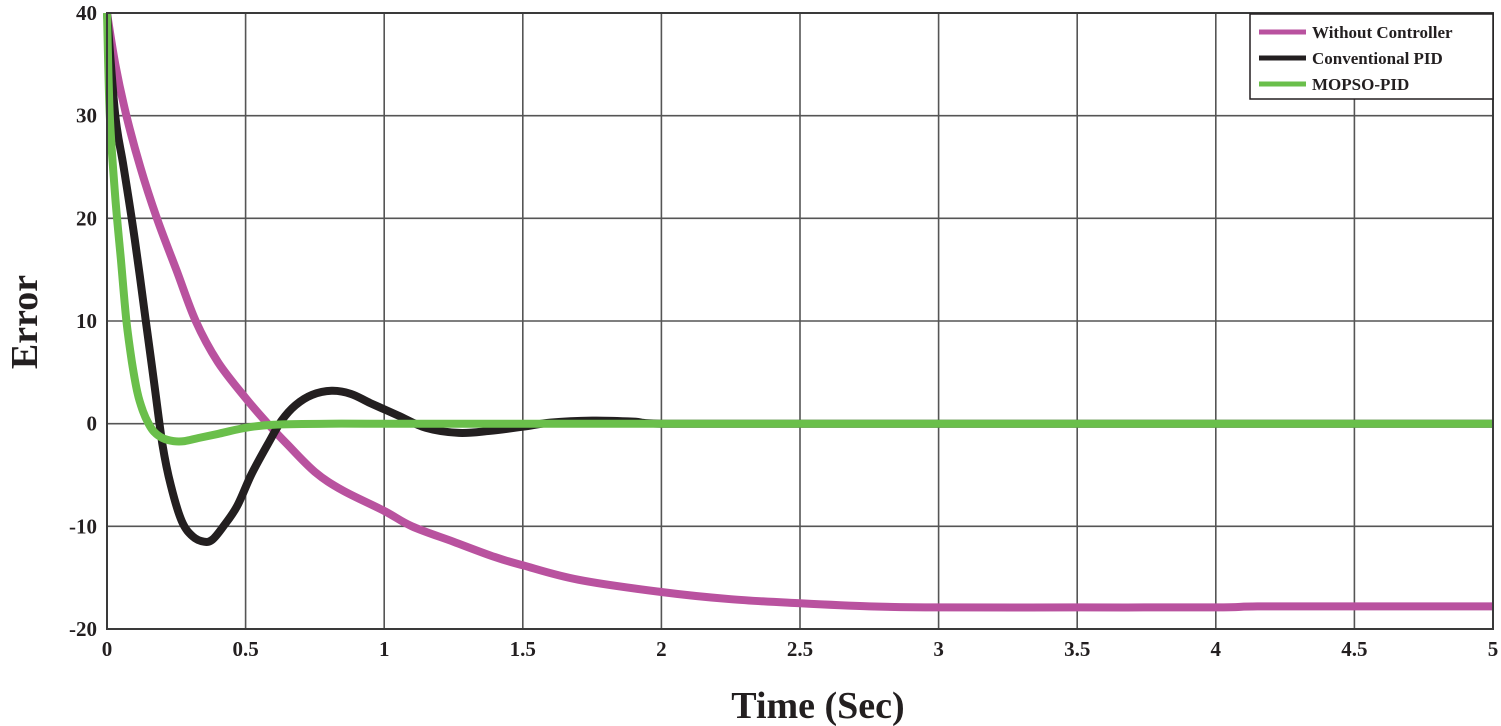 The image size is (1501, 726). Describe the element at coordinates (1077, 649) in the screenshot. I see `x-tick-label: 3.5` at that location.